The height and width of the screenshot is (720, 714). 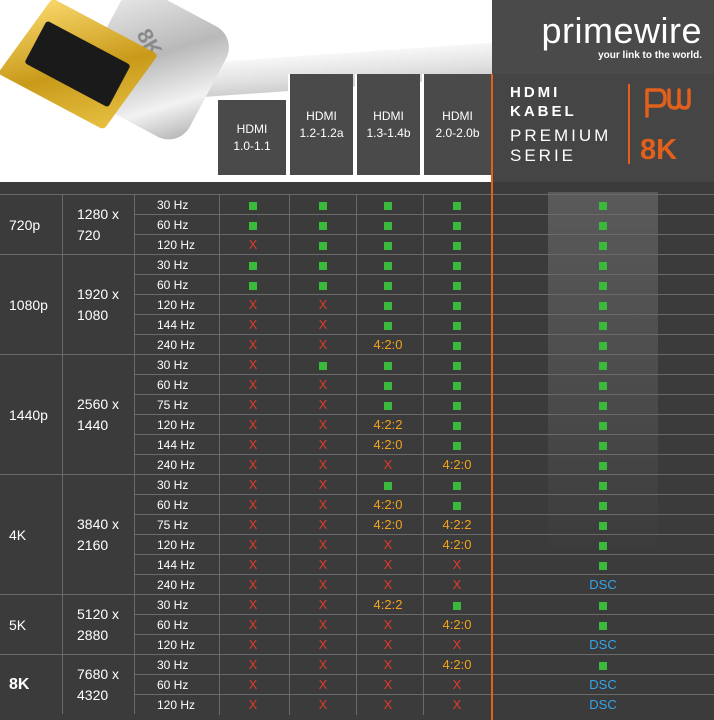 What do you see at coordinates (173, 225) in the screenshot?
I see `refresh-rate: 60 Hz` at bounding box center [173, 225].